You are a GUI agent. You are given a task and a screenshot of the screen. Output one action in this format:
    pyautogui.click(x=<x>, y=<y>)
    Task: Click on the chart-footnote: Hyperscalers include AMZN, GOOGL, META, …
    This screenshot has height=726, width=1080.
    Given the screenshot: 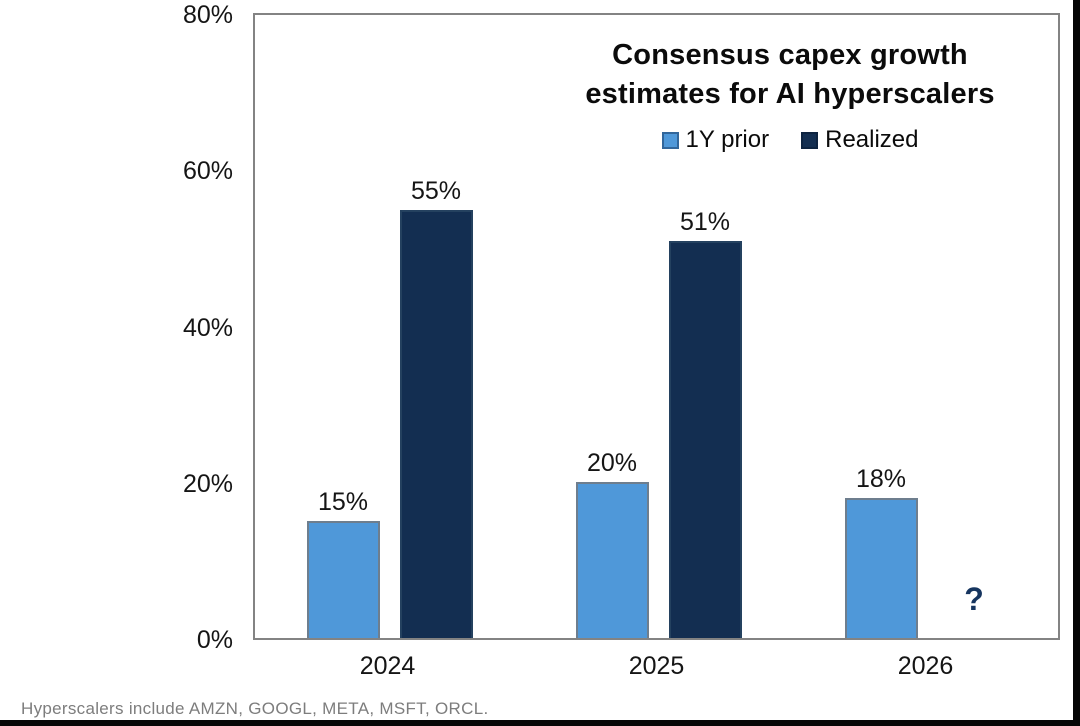 What is the action you would take?
    pyautogui.click(x=255, y=708)
    